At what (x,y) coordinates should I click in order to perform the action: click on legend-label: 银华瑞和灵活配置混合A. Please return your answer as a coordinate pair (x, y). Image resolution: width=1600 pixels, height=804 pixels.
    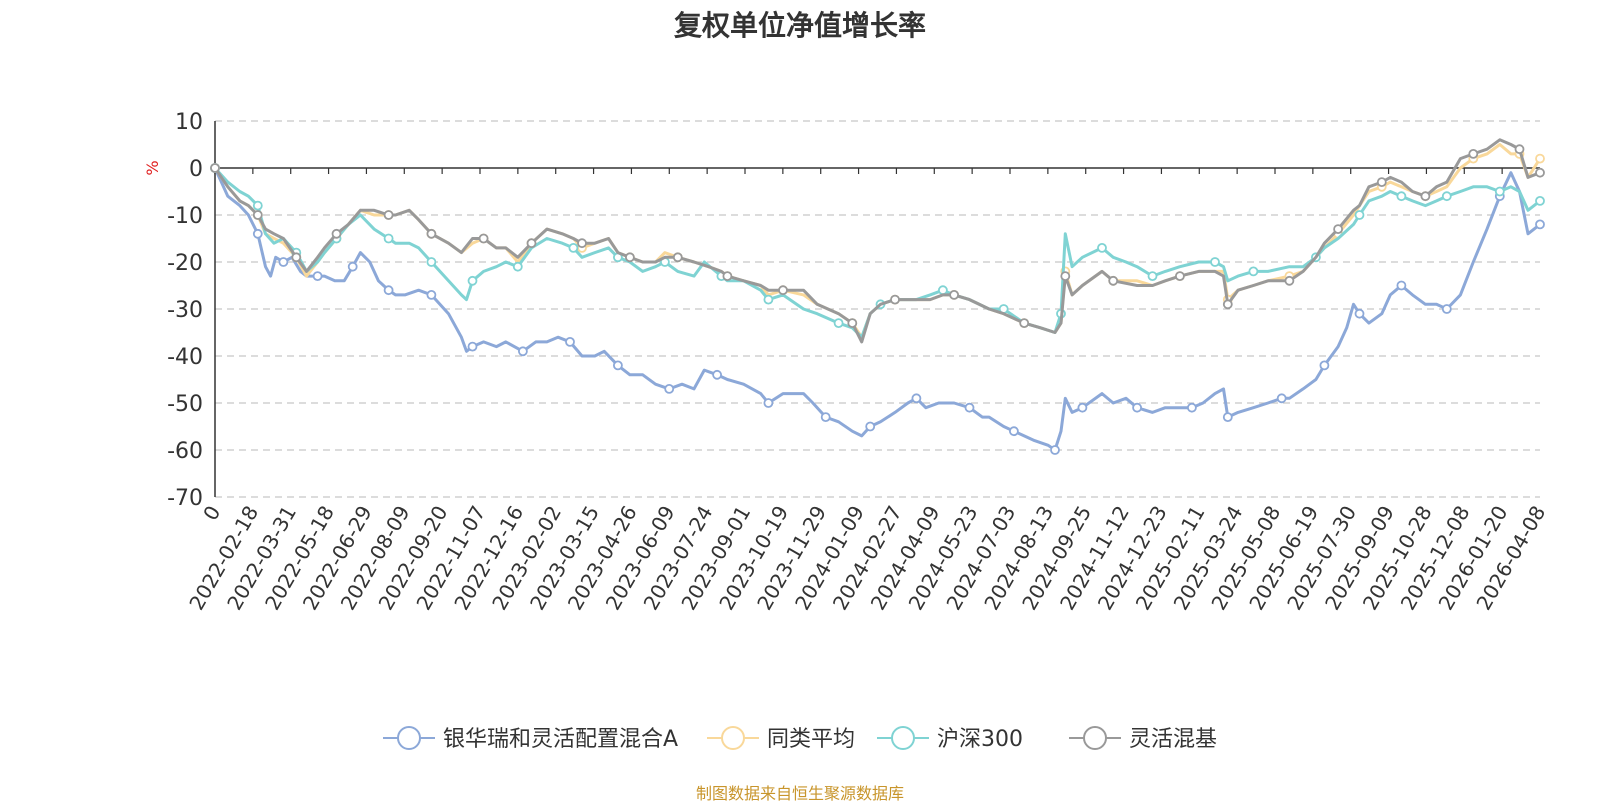
    Looking at the image, I should click on (560, 739).